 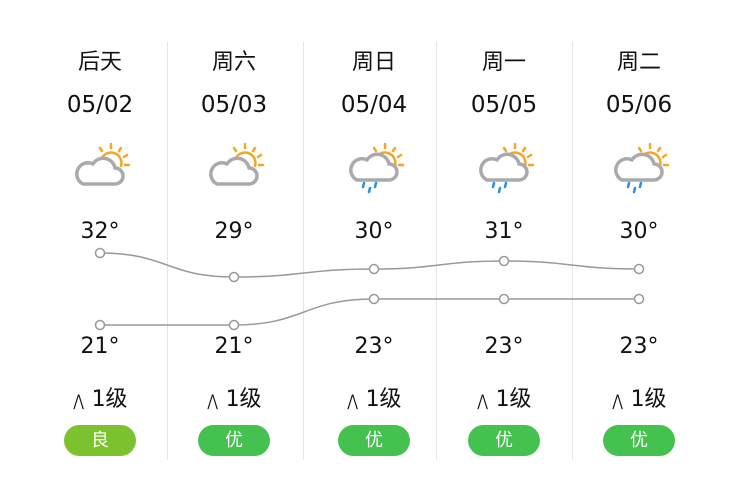 I want to click on date-label: 05/06, so click(x=639, y=105).